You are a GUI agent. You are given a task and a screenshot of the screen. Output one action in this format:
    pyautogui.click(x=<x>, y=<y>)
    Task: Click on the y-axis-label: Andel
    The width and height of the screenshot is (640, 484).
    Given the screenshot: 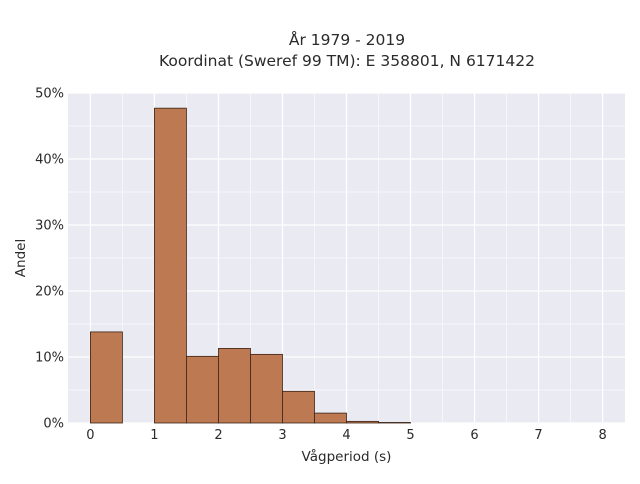 What is the action you would take?
    pyautogui.click(x=21, y=258)
    